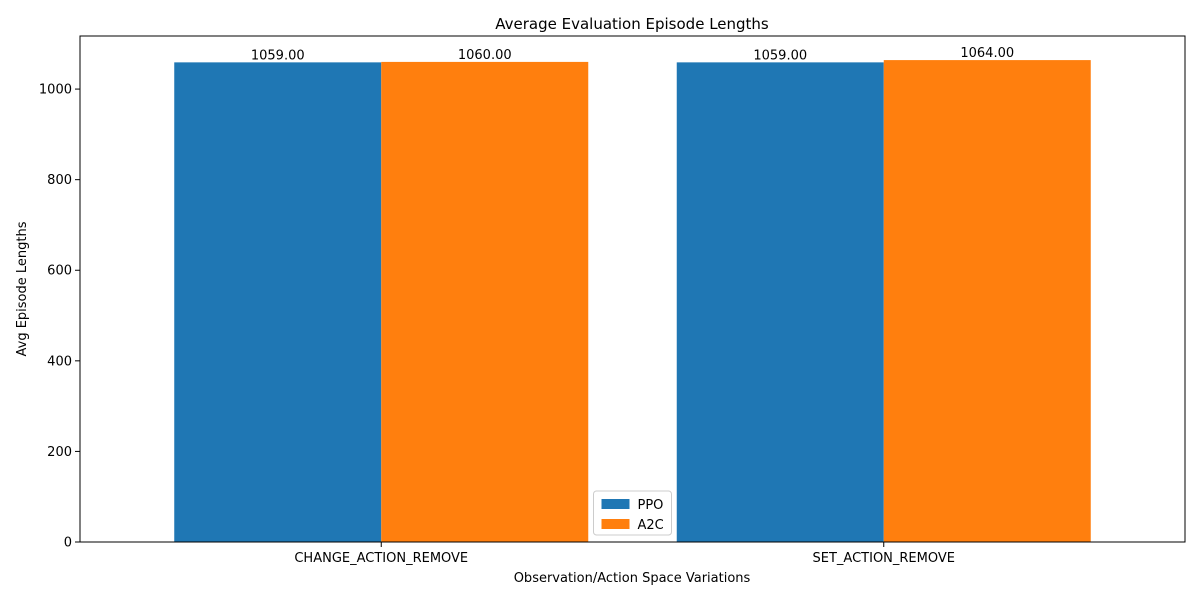  I want to click on x-axis-label: Observation/Action Space Variations, so click(632, 578).